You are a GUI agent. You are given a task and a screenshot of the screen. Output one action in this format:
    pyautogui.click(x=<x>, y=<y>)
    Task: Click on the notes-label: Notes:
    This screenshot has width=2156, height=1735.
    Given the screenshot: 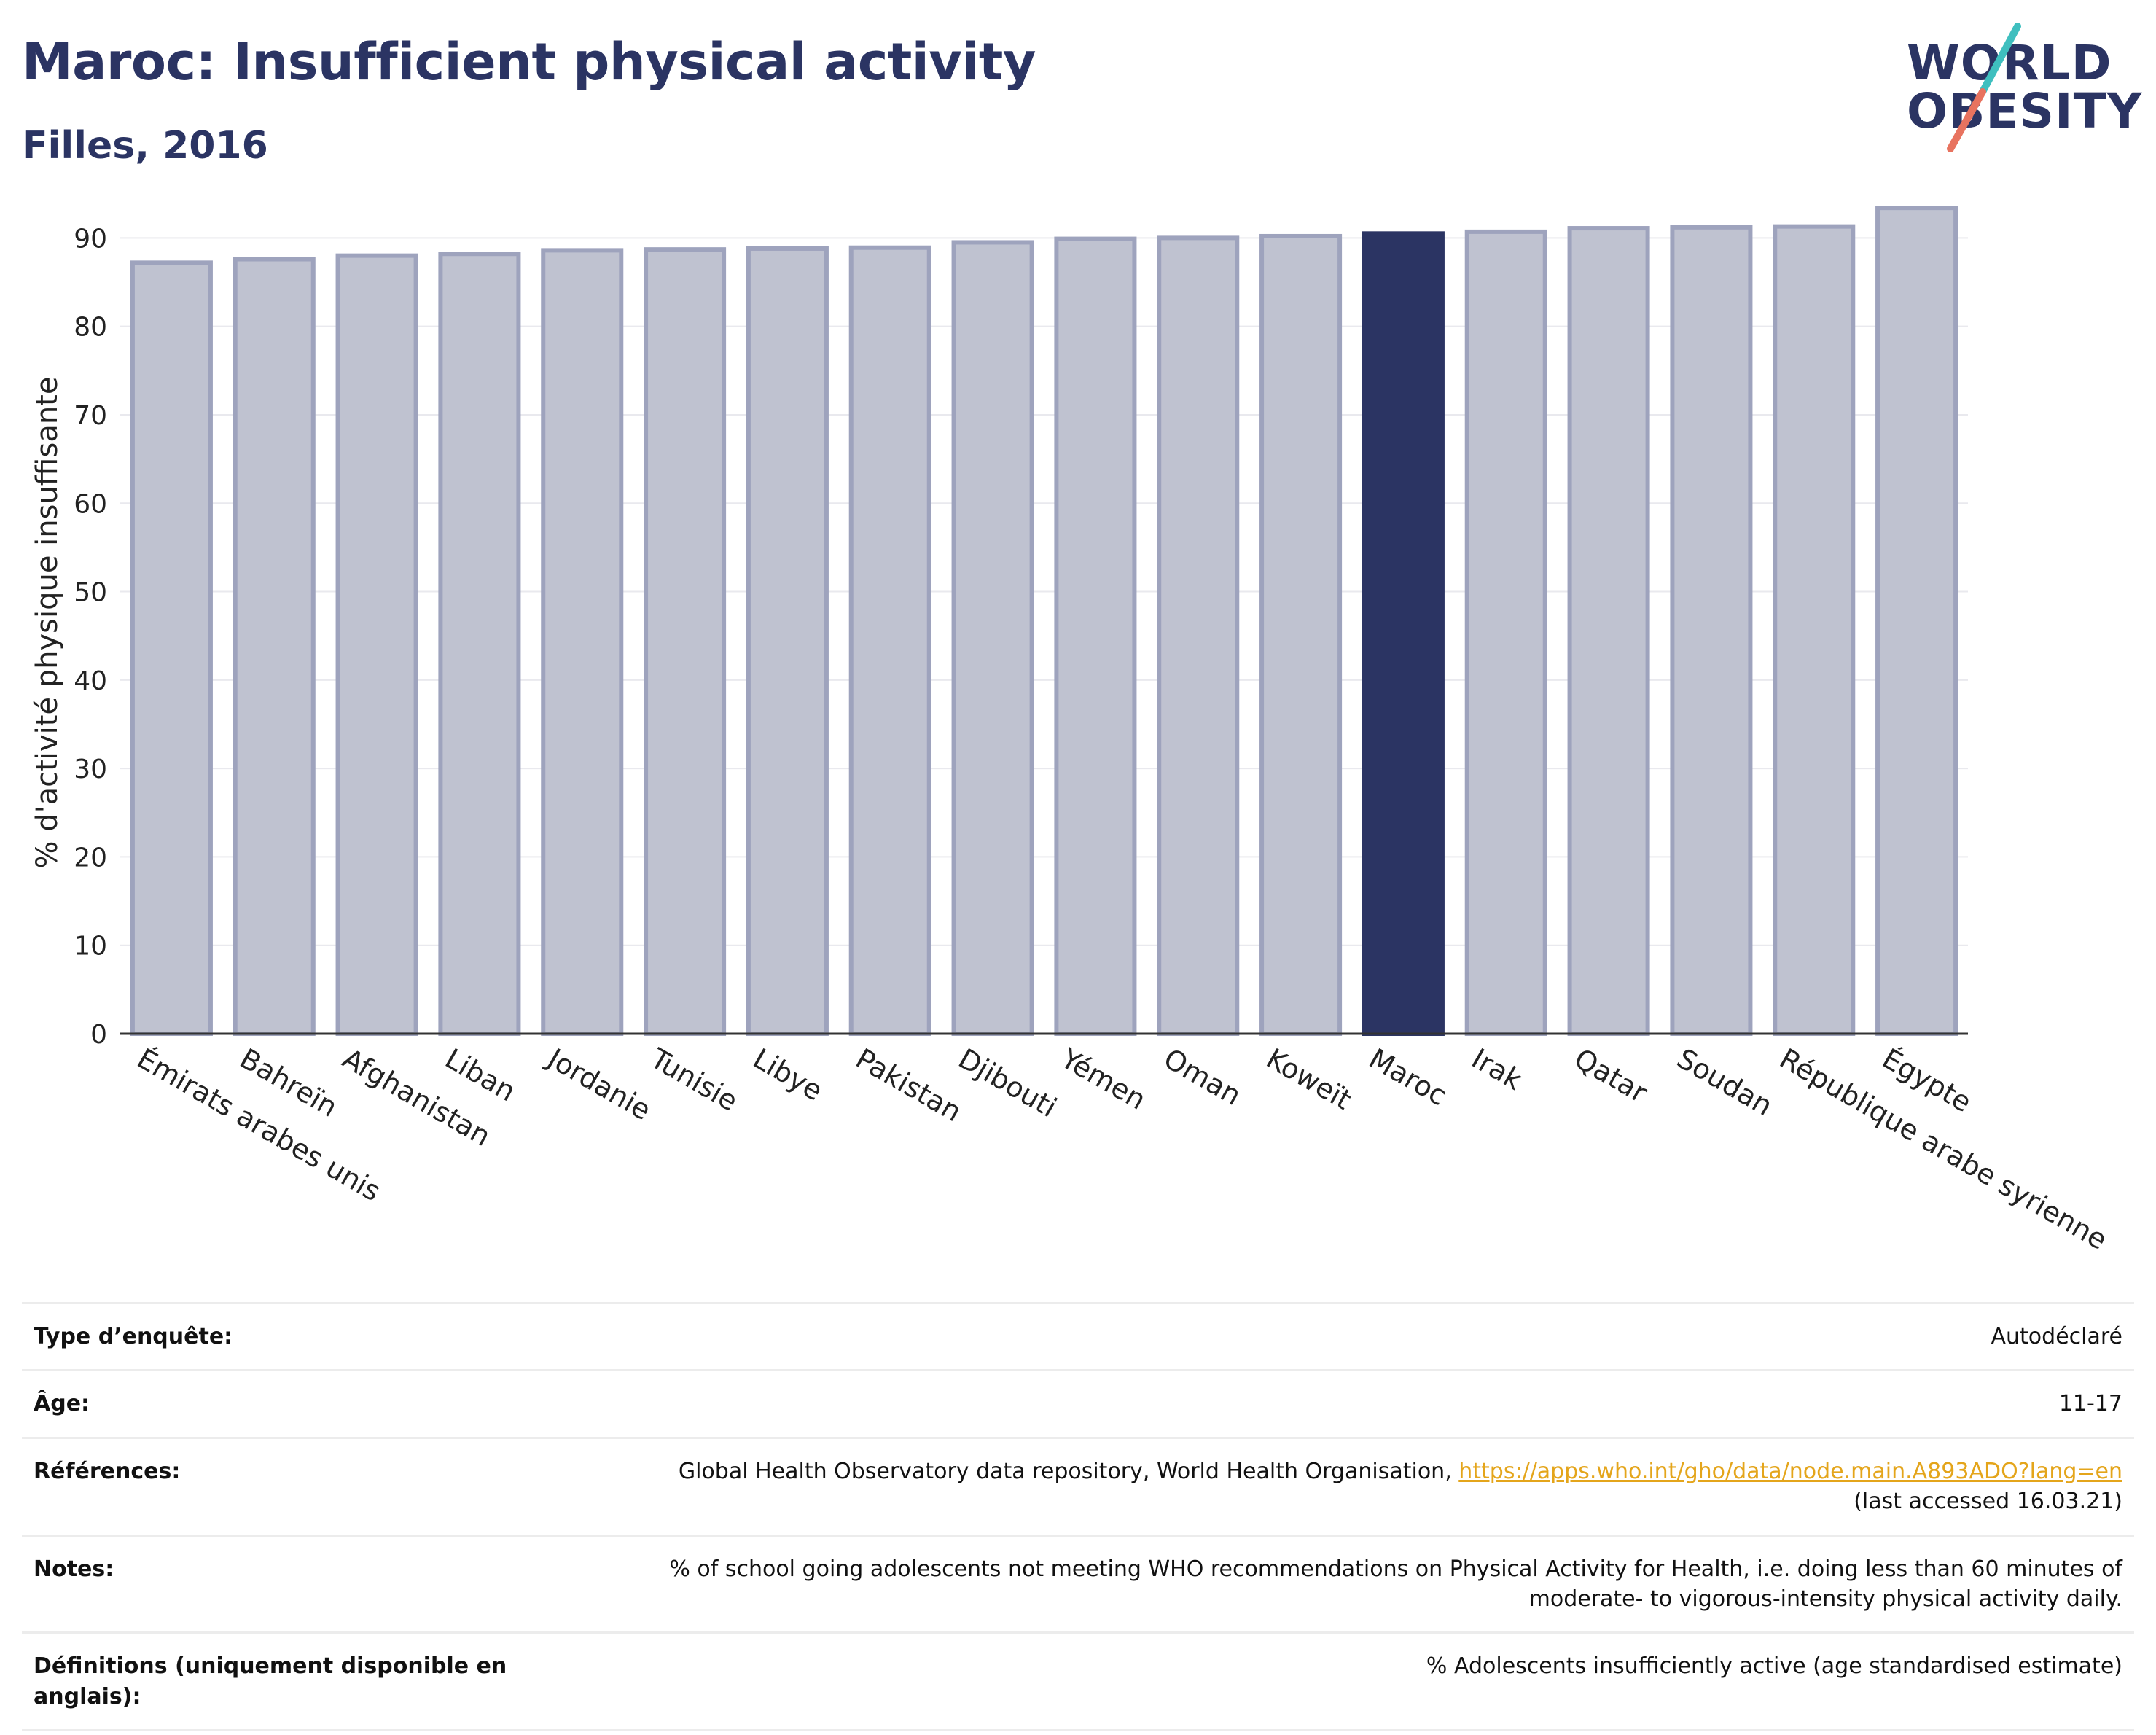 What is the action you would take?
    pyautogui.click(x=74, y=1569)
    